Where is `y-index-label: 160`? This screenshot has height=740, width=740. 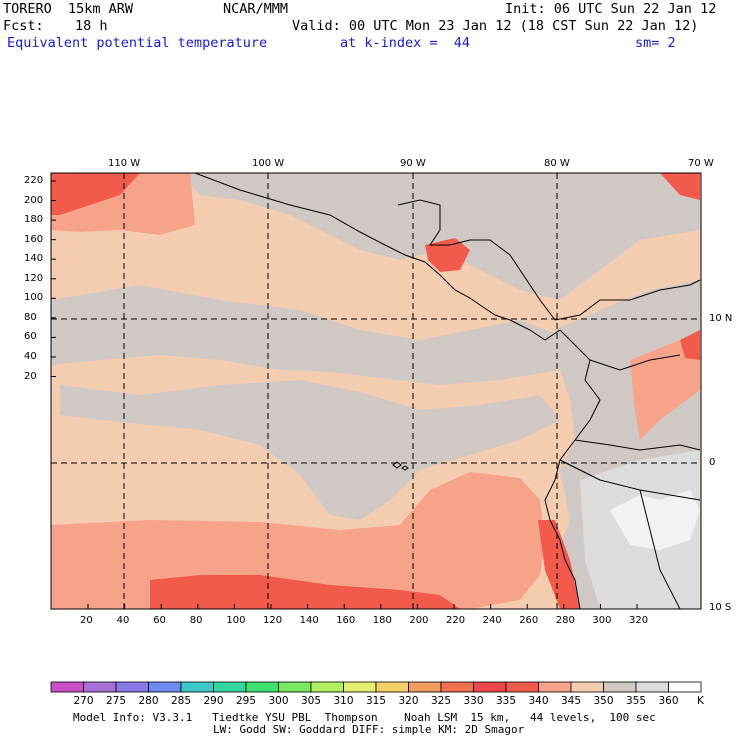 y-index-label: 160 is located at coordinates (34, 239).